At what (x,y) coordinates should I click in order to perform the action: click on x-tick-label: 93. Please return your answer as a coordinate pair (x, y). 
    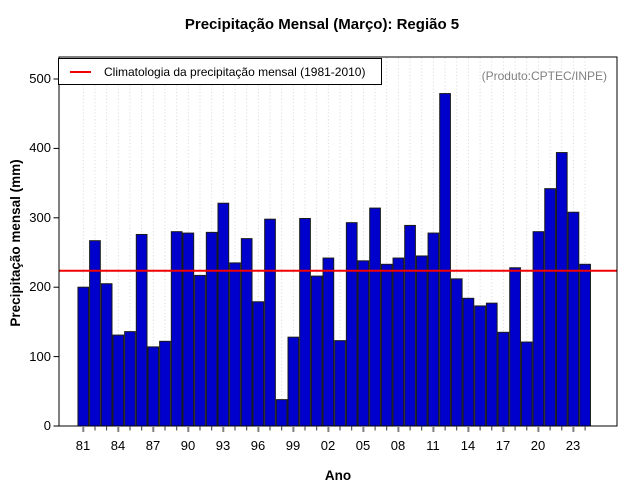
    Looking at the image, I should click on (223, 445).